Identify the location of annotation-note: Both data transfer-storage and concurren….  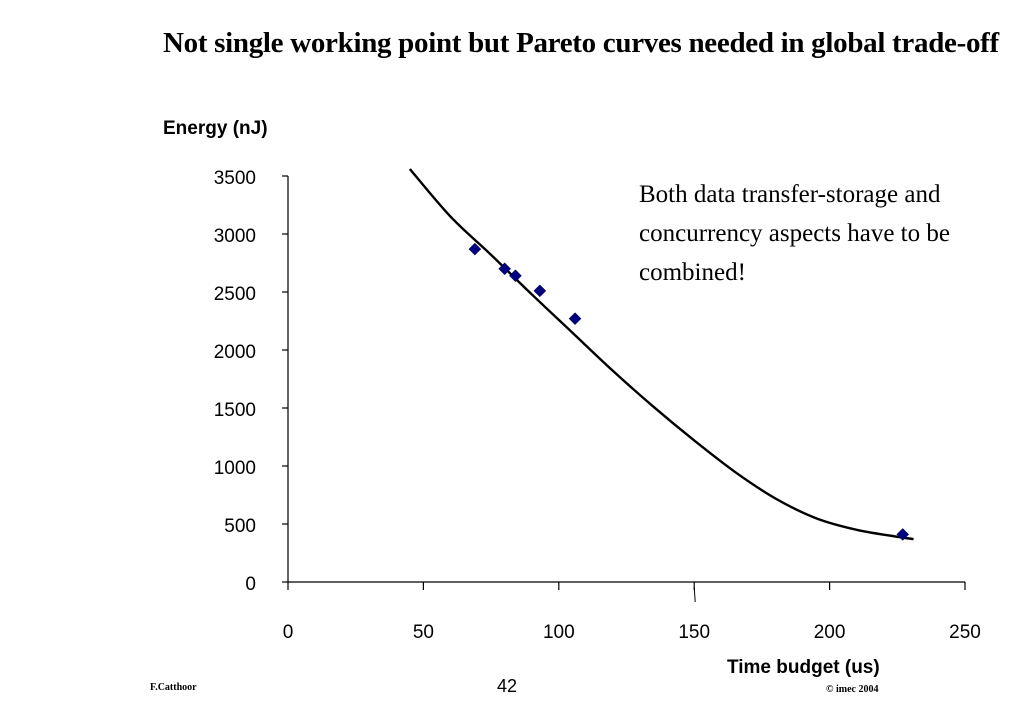
(794, 233).